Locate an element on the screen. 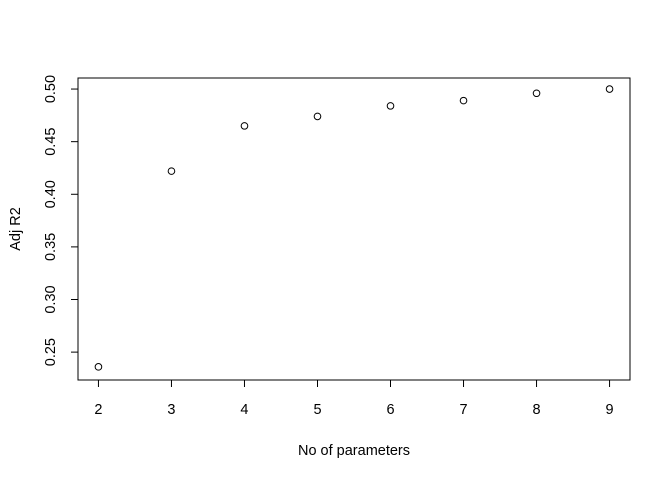  y-tick-label: 0.45 is located at coordinates (51, 142).